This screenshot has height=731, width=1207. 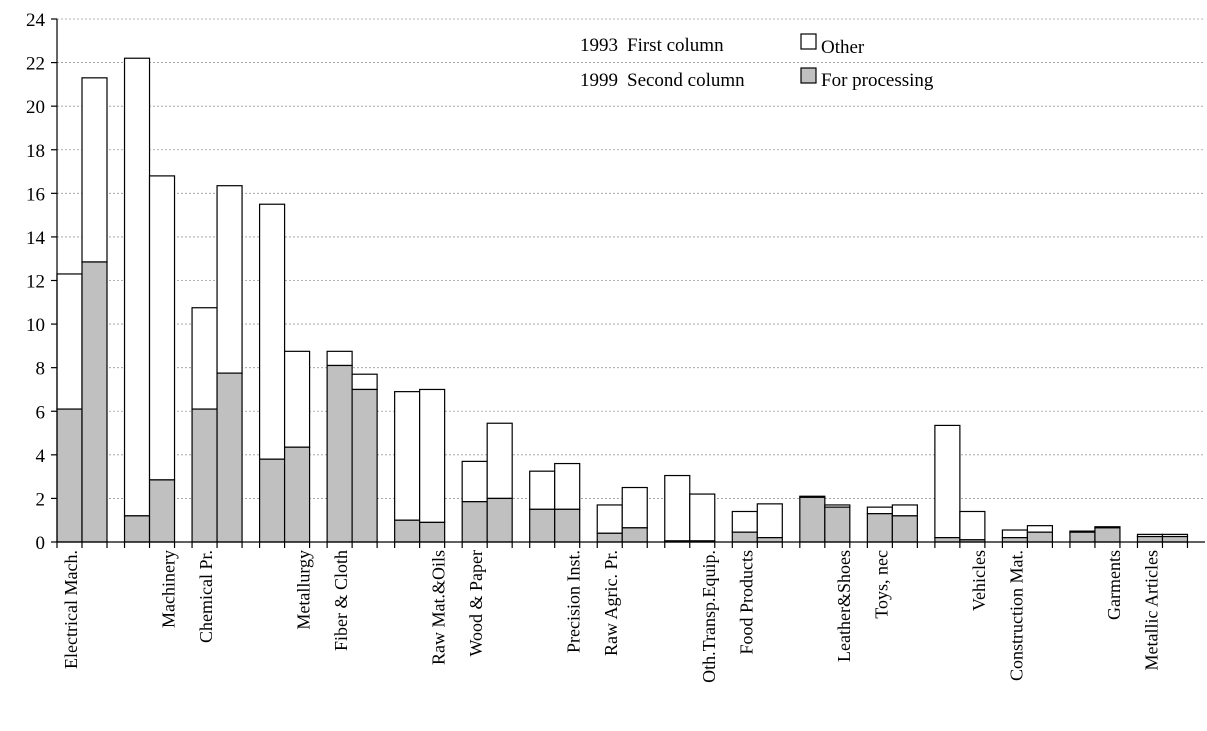 What do you see at coordinates (746, 602) in the screenshot?
I see `category-label: Food Products` at bounding box center [746, 602].